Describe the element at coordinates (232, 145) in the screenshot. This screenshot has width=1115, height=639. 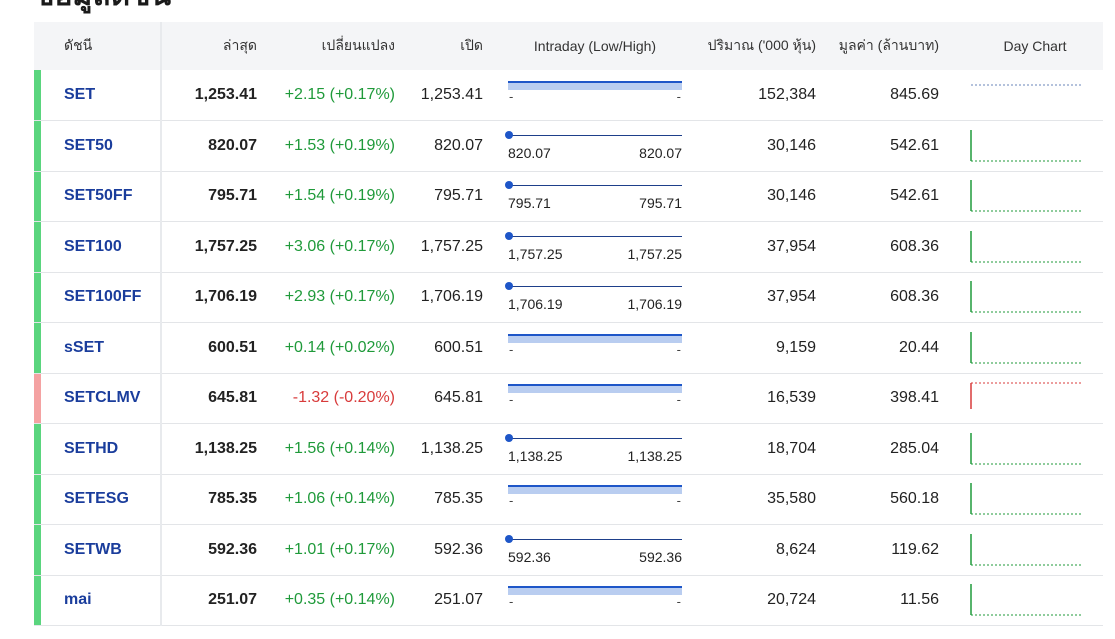
I see `last-price: 820.07` at that location.